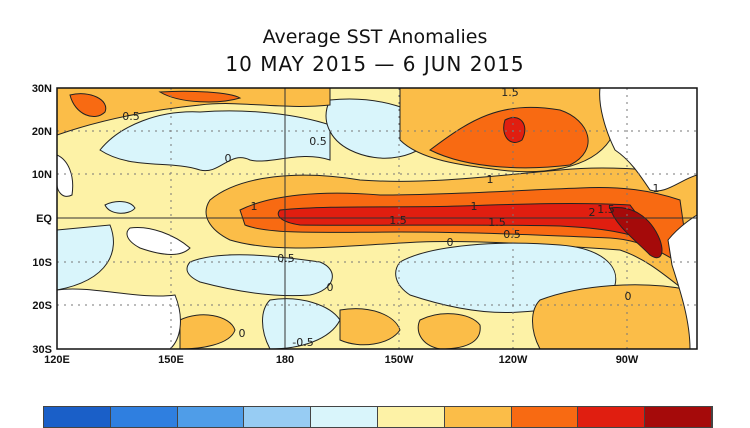 This screenshot has height=428, width=750. I want to click on warm-anomaly-northwest, so click(194, 112).